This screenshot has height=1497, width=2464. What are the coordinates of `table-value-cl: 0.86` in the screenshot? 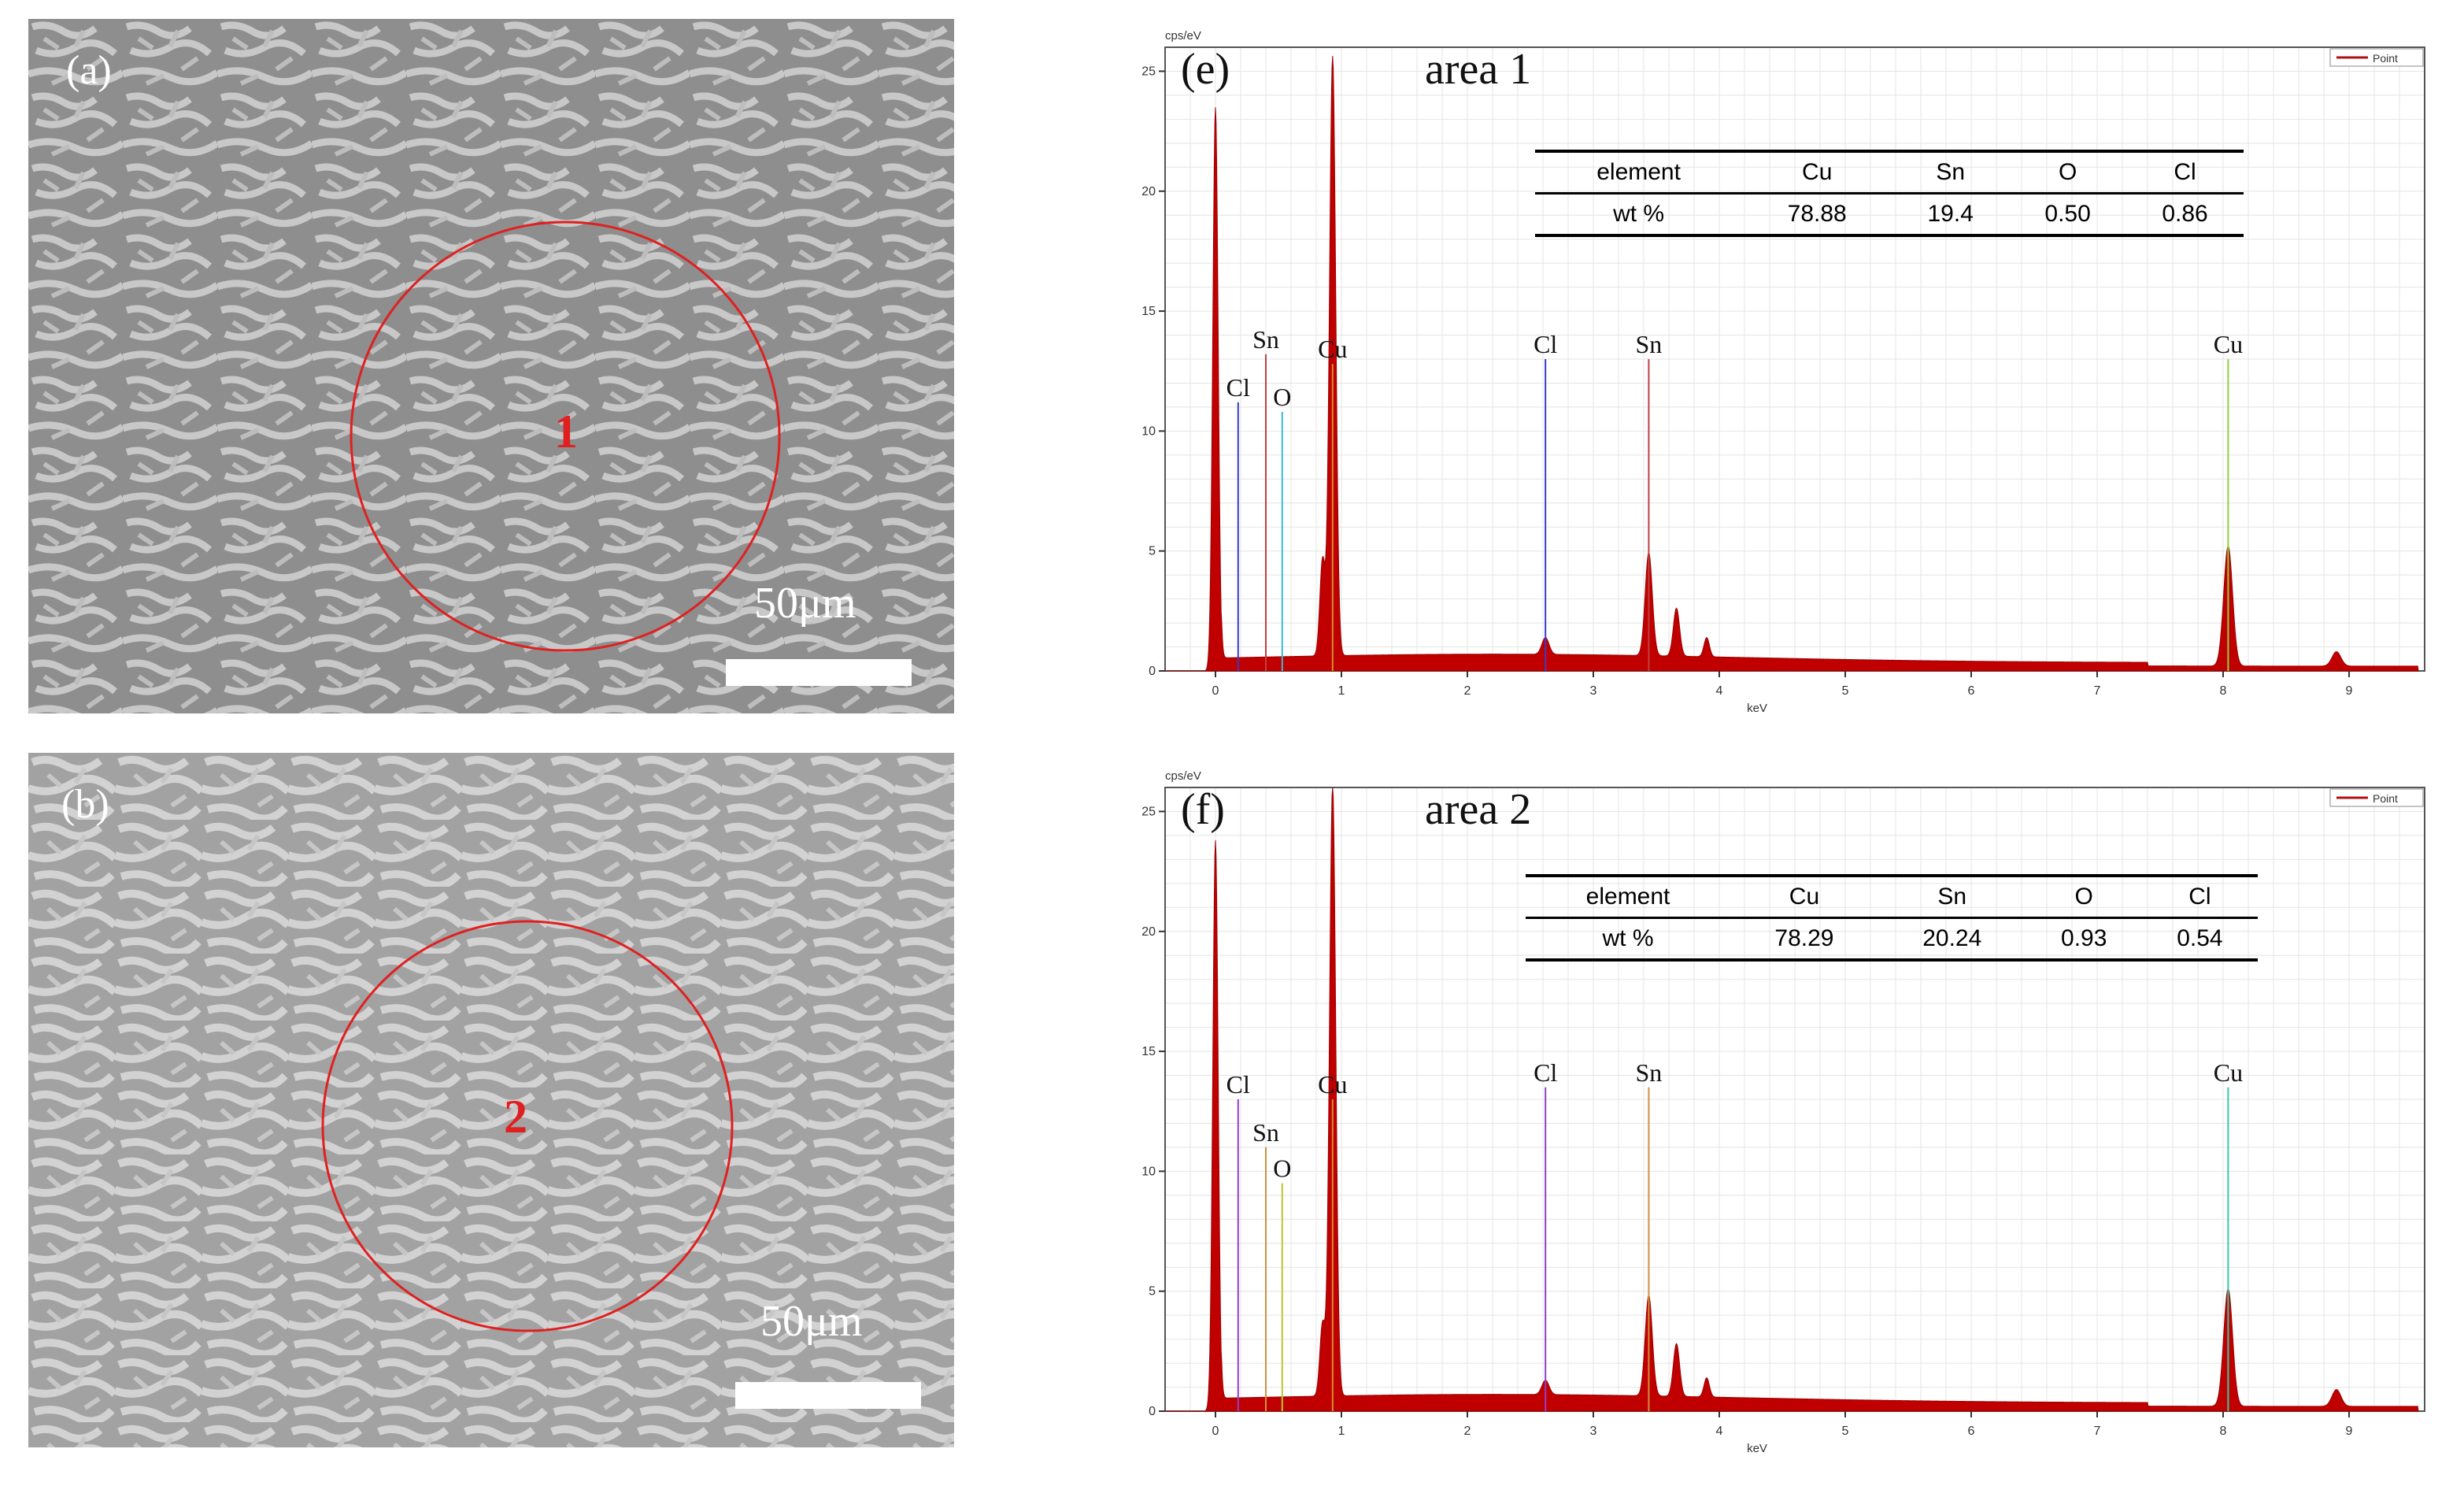 It's located at (2185, 214).